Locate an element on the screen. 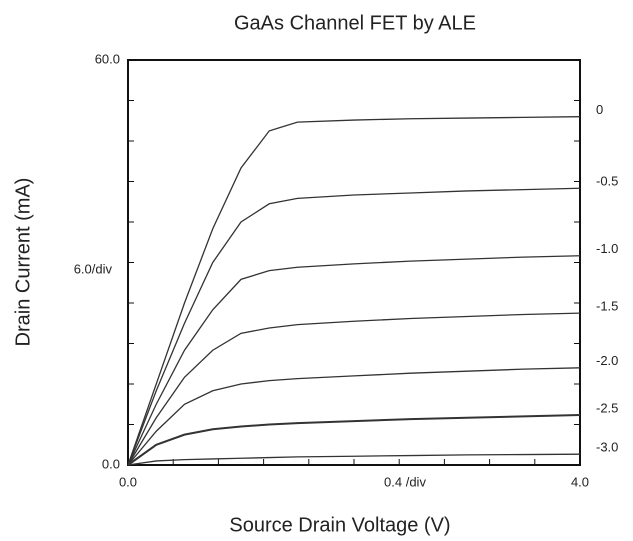 This screenshot has height=541, width=633. curve-label: -3.0 is located at coordinates (607, 447).